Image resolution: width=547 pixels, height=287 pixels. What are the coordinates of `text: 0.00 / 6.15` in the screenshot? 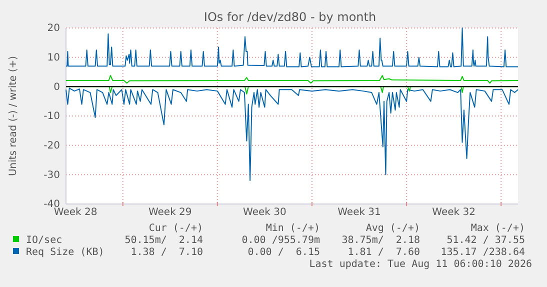 It's located at (284, 252).